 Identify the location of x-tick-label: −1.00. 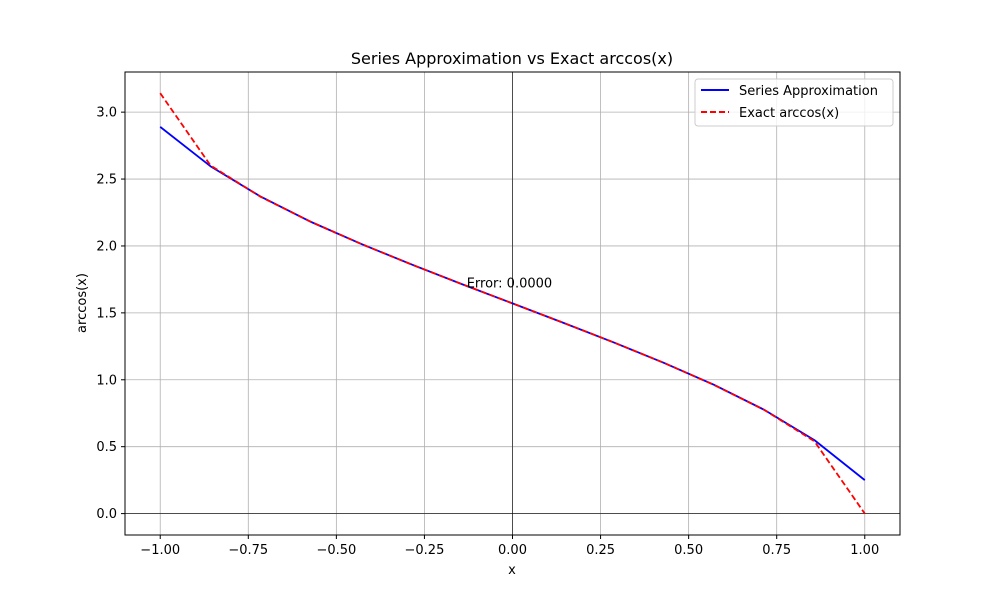
(160, 550).